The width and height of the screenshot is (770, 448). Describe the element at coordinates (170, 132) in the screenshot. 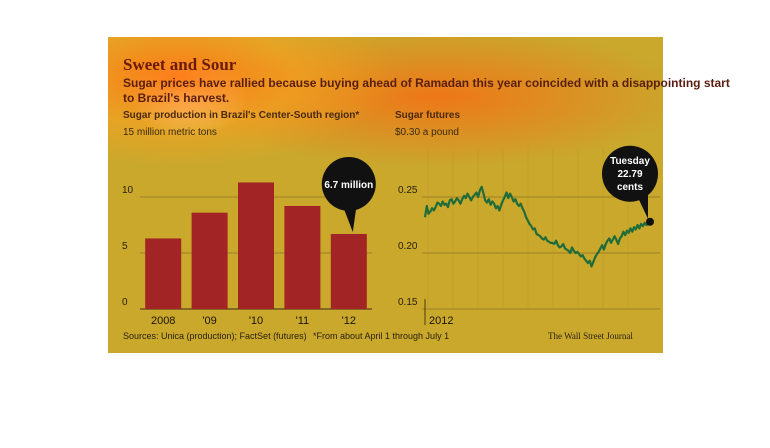

I see `bar-chart-unit: 15 million metric tons` at that location.